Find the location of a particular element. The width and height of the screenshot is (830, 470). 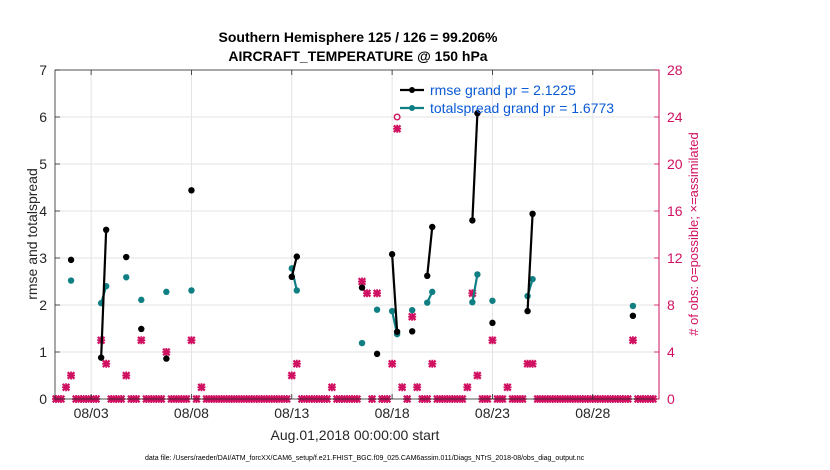

x-tick-label: 08/18 is located at coordinates (392, 413).